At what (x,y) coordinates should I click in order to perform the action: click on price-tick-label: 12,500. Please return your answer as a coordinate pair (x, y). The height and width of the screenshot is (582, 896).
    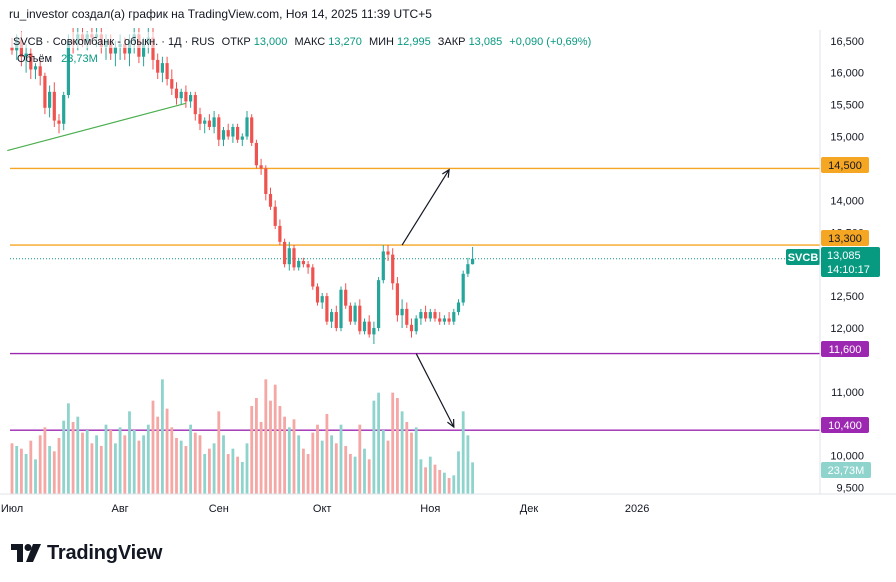
    Looking at the image, I should click on (847, 297).